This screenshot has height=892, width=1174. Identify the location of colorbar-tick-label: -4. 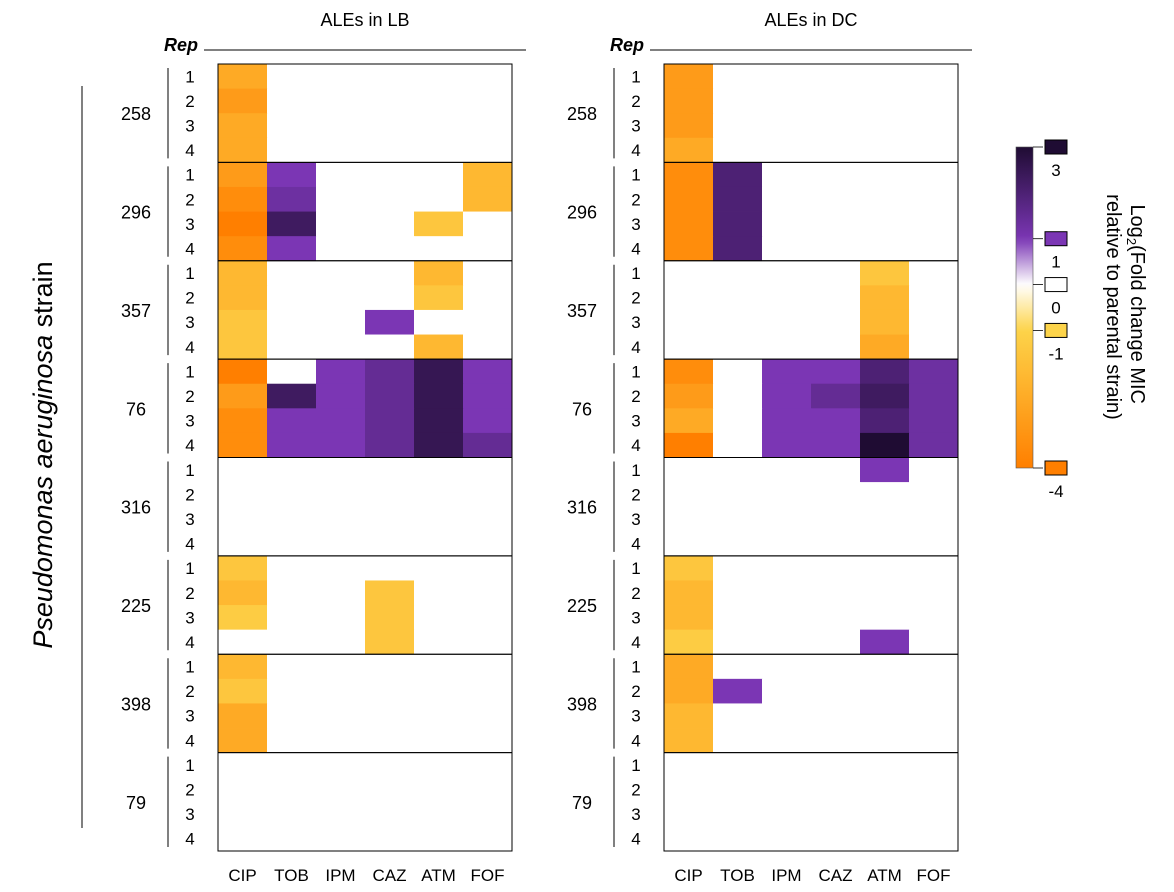
(1055, 491).